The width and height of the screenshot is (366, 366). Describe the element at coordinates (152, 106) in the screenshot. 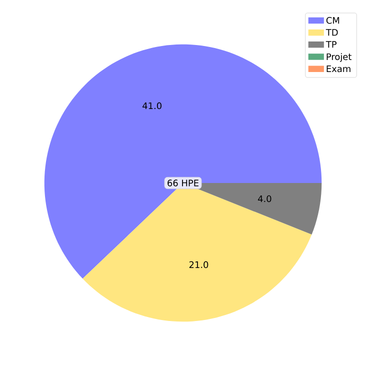

I see `data-label: 41.0` at that location.